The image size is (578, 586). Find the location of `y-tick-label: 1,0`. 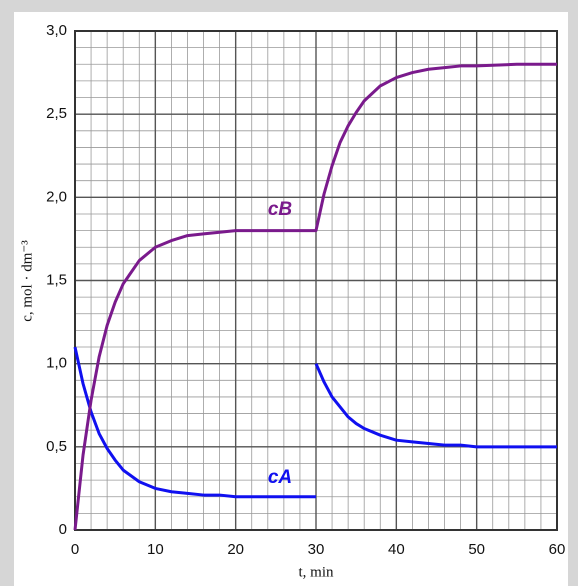

y-tick-label: 1,0 is located at coordinates (56, 363).